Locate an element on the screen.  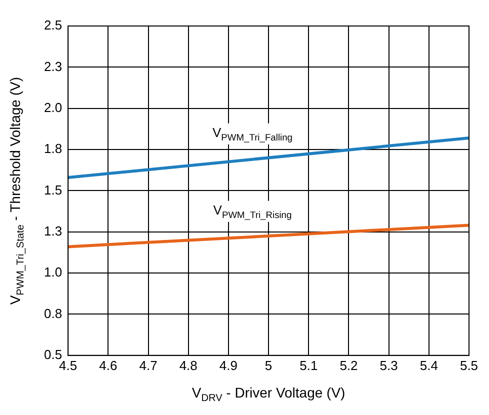
x-tick-label: 4.7 is located at coordinates (148, 365).